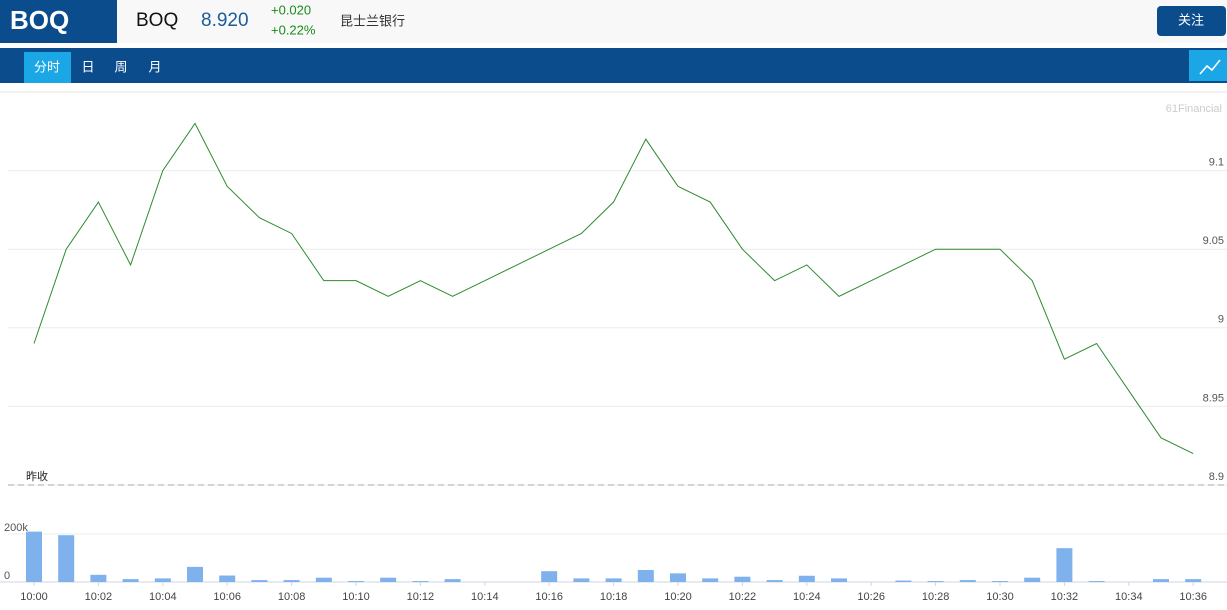 The width and height of the screenshot is (1227, 610). Describe the element at coordinates (157, 20) in the screenshot. I see `ticker: BOQ` at that location.